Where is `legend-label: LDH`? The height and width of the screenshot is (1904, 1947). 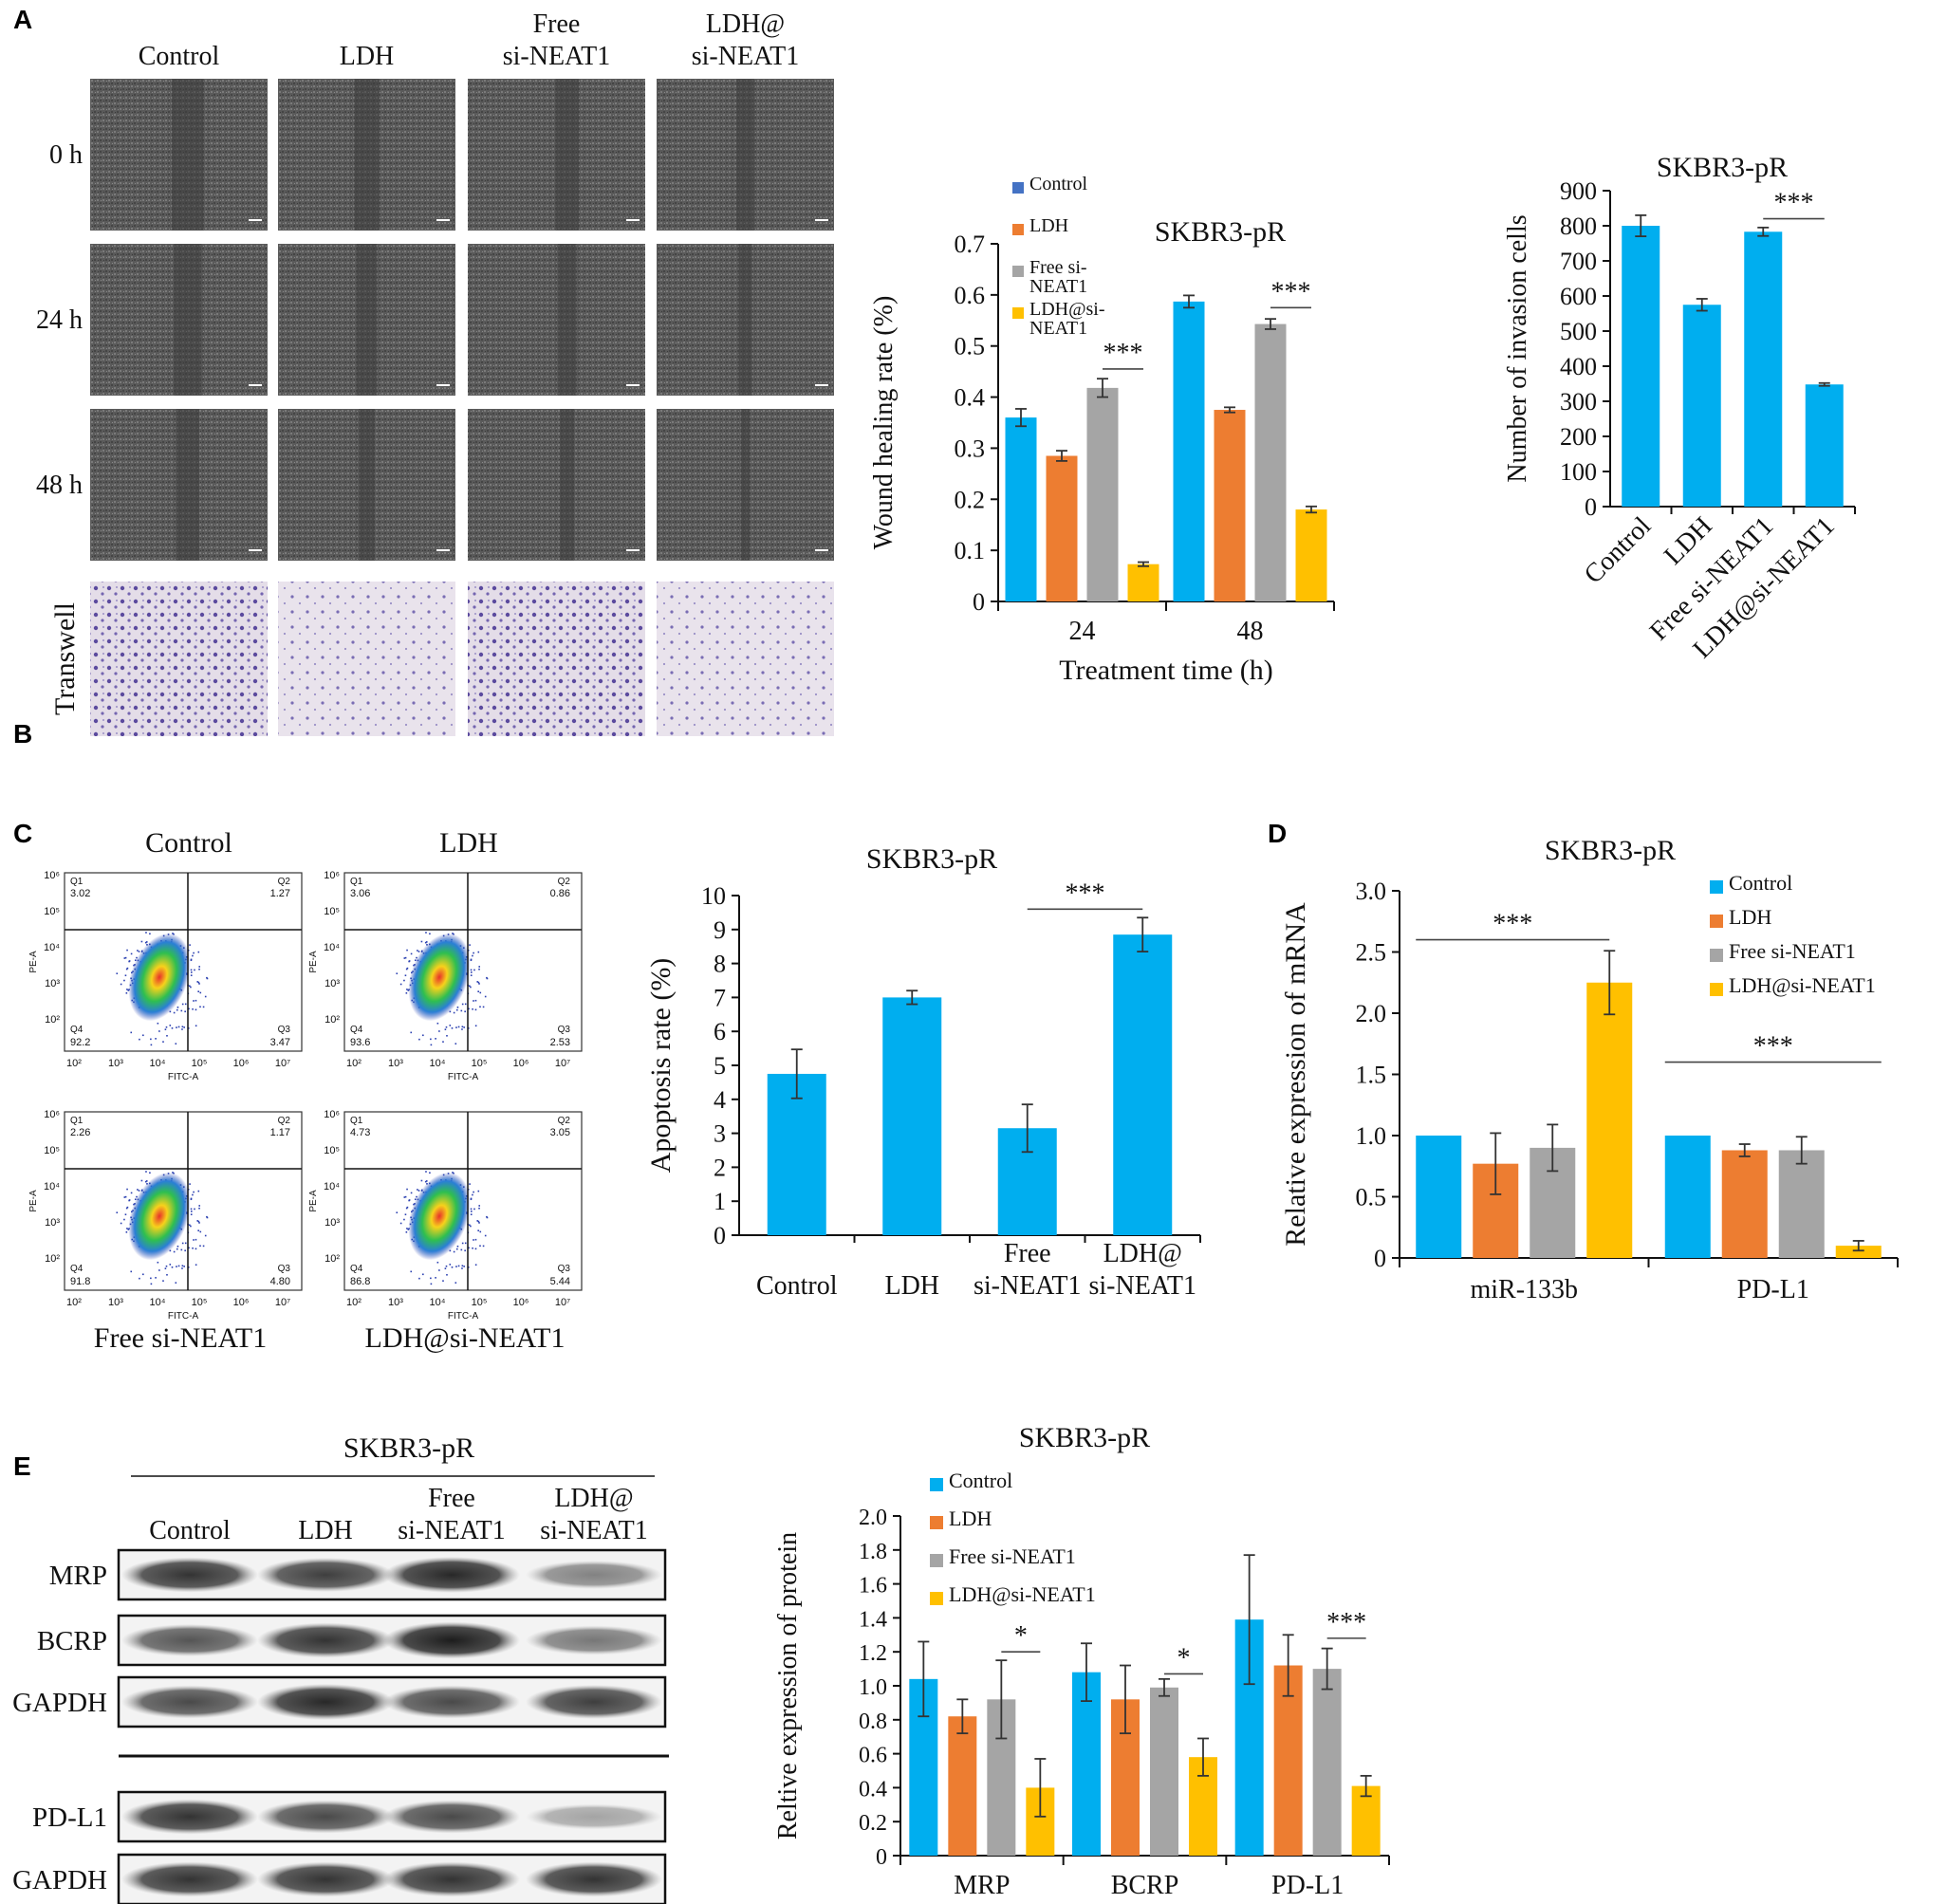 legend-label: LDH is located at coordinates (1750, 917).